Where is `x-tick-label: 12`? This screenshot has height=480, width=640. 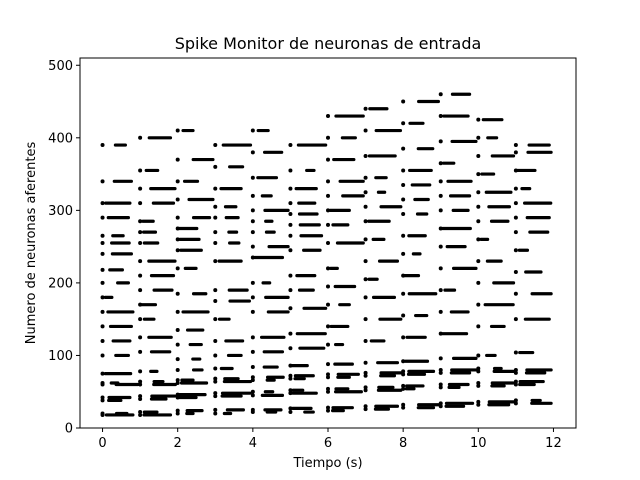
x-tick-label: 12 is located at coordinates (553, 443).